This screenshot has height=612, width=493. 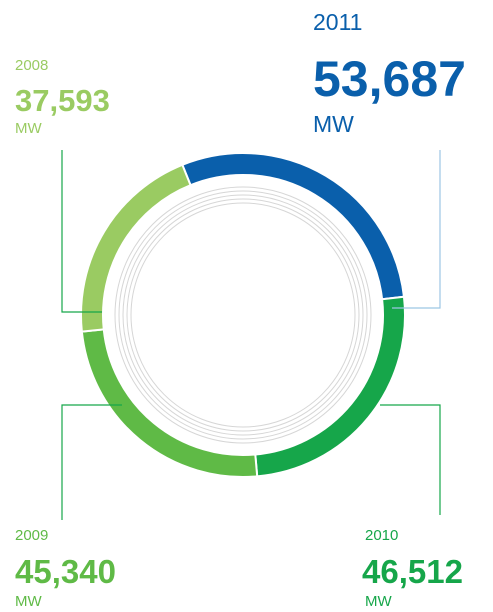 What do you see at coordinates (337, 22) in the screenshot?
I see `year-label: 2011` at bounding box center [337, 22].